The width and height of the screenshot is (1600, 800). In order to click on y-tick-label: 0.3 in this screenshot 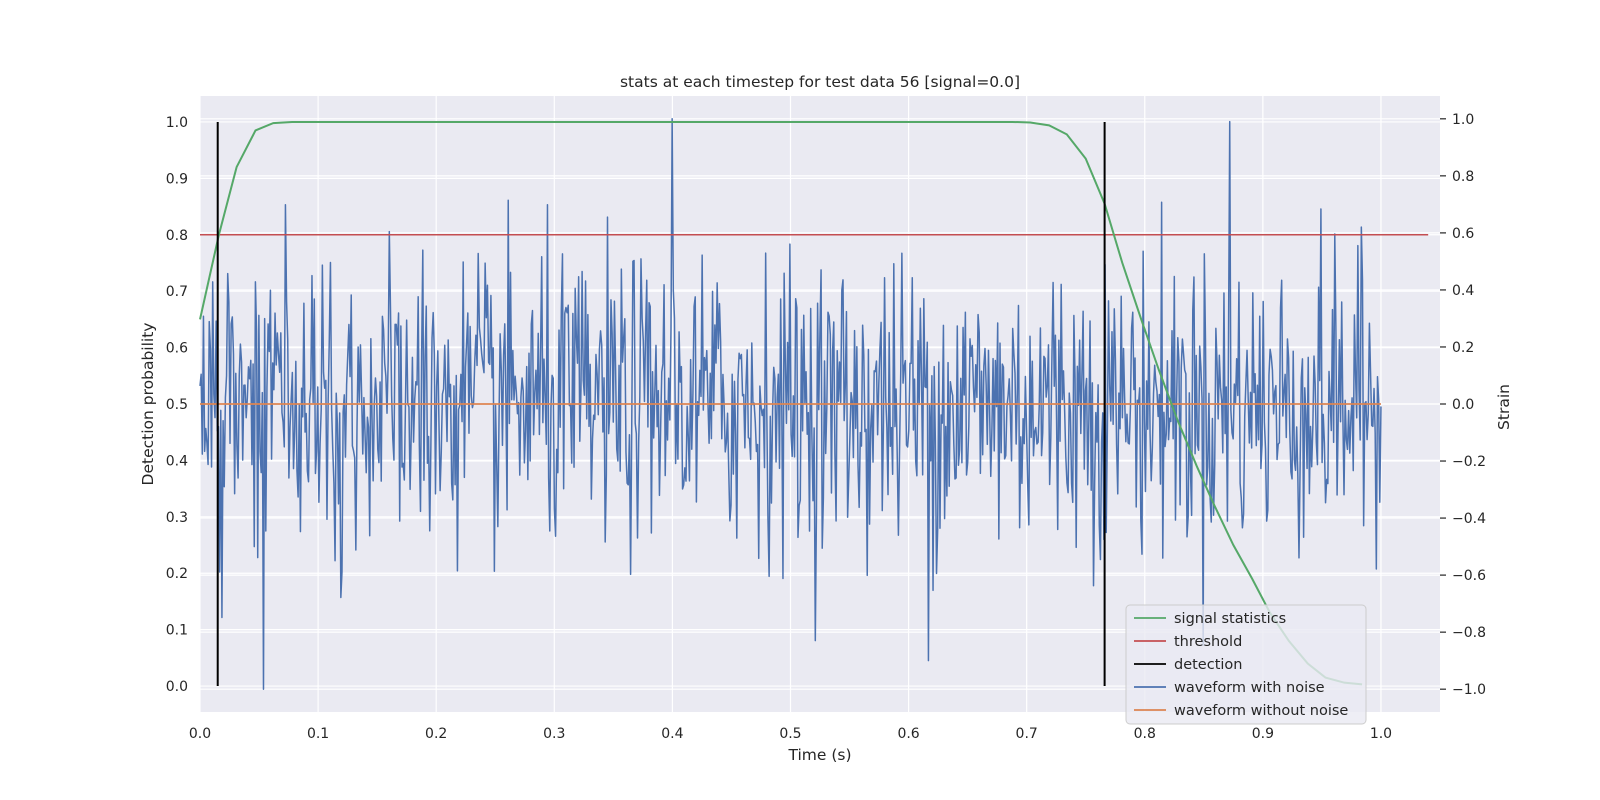, I will do `click(177, 518)`.